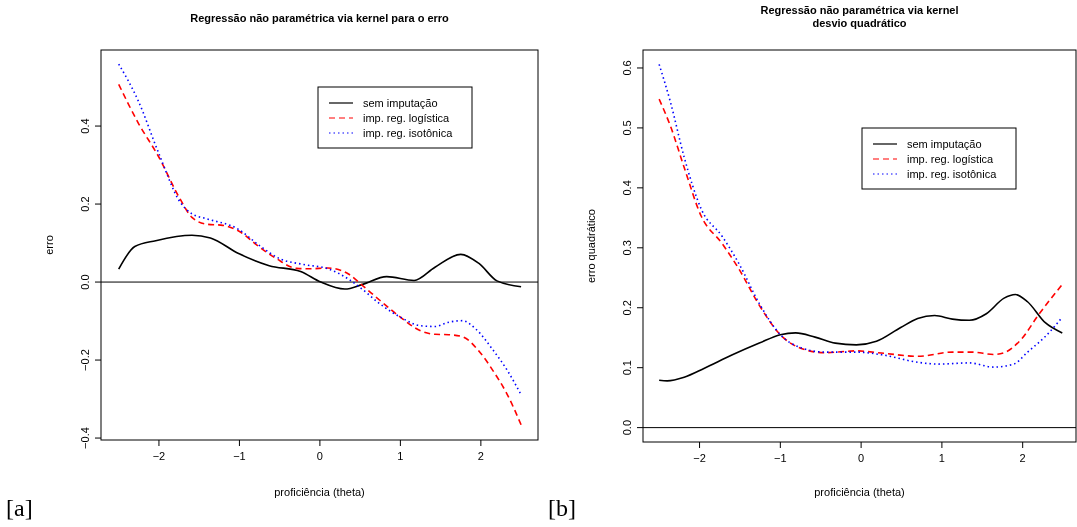 The image size is (1077, 527). What do you see at coordinates (859, 16) in the screenshot?
I see `chart-title: Regressão não paramétrica via kernel desvio quadrático` at bounding box center [859, 16].